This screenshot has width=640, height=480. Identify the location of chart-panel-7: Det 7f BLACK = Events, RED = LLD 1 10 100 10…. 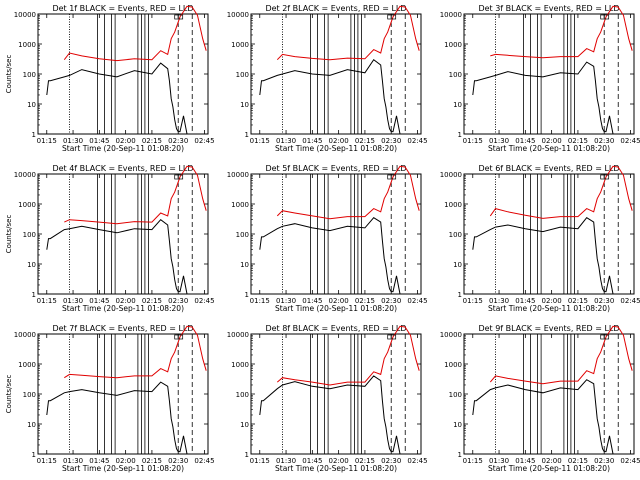
(110, 398).